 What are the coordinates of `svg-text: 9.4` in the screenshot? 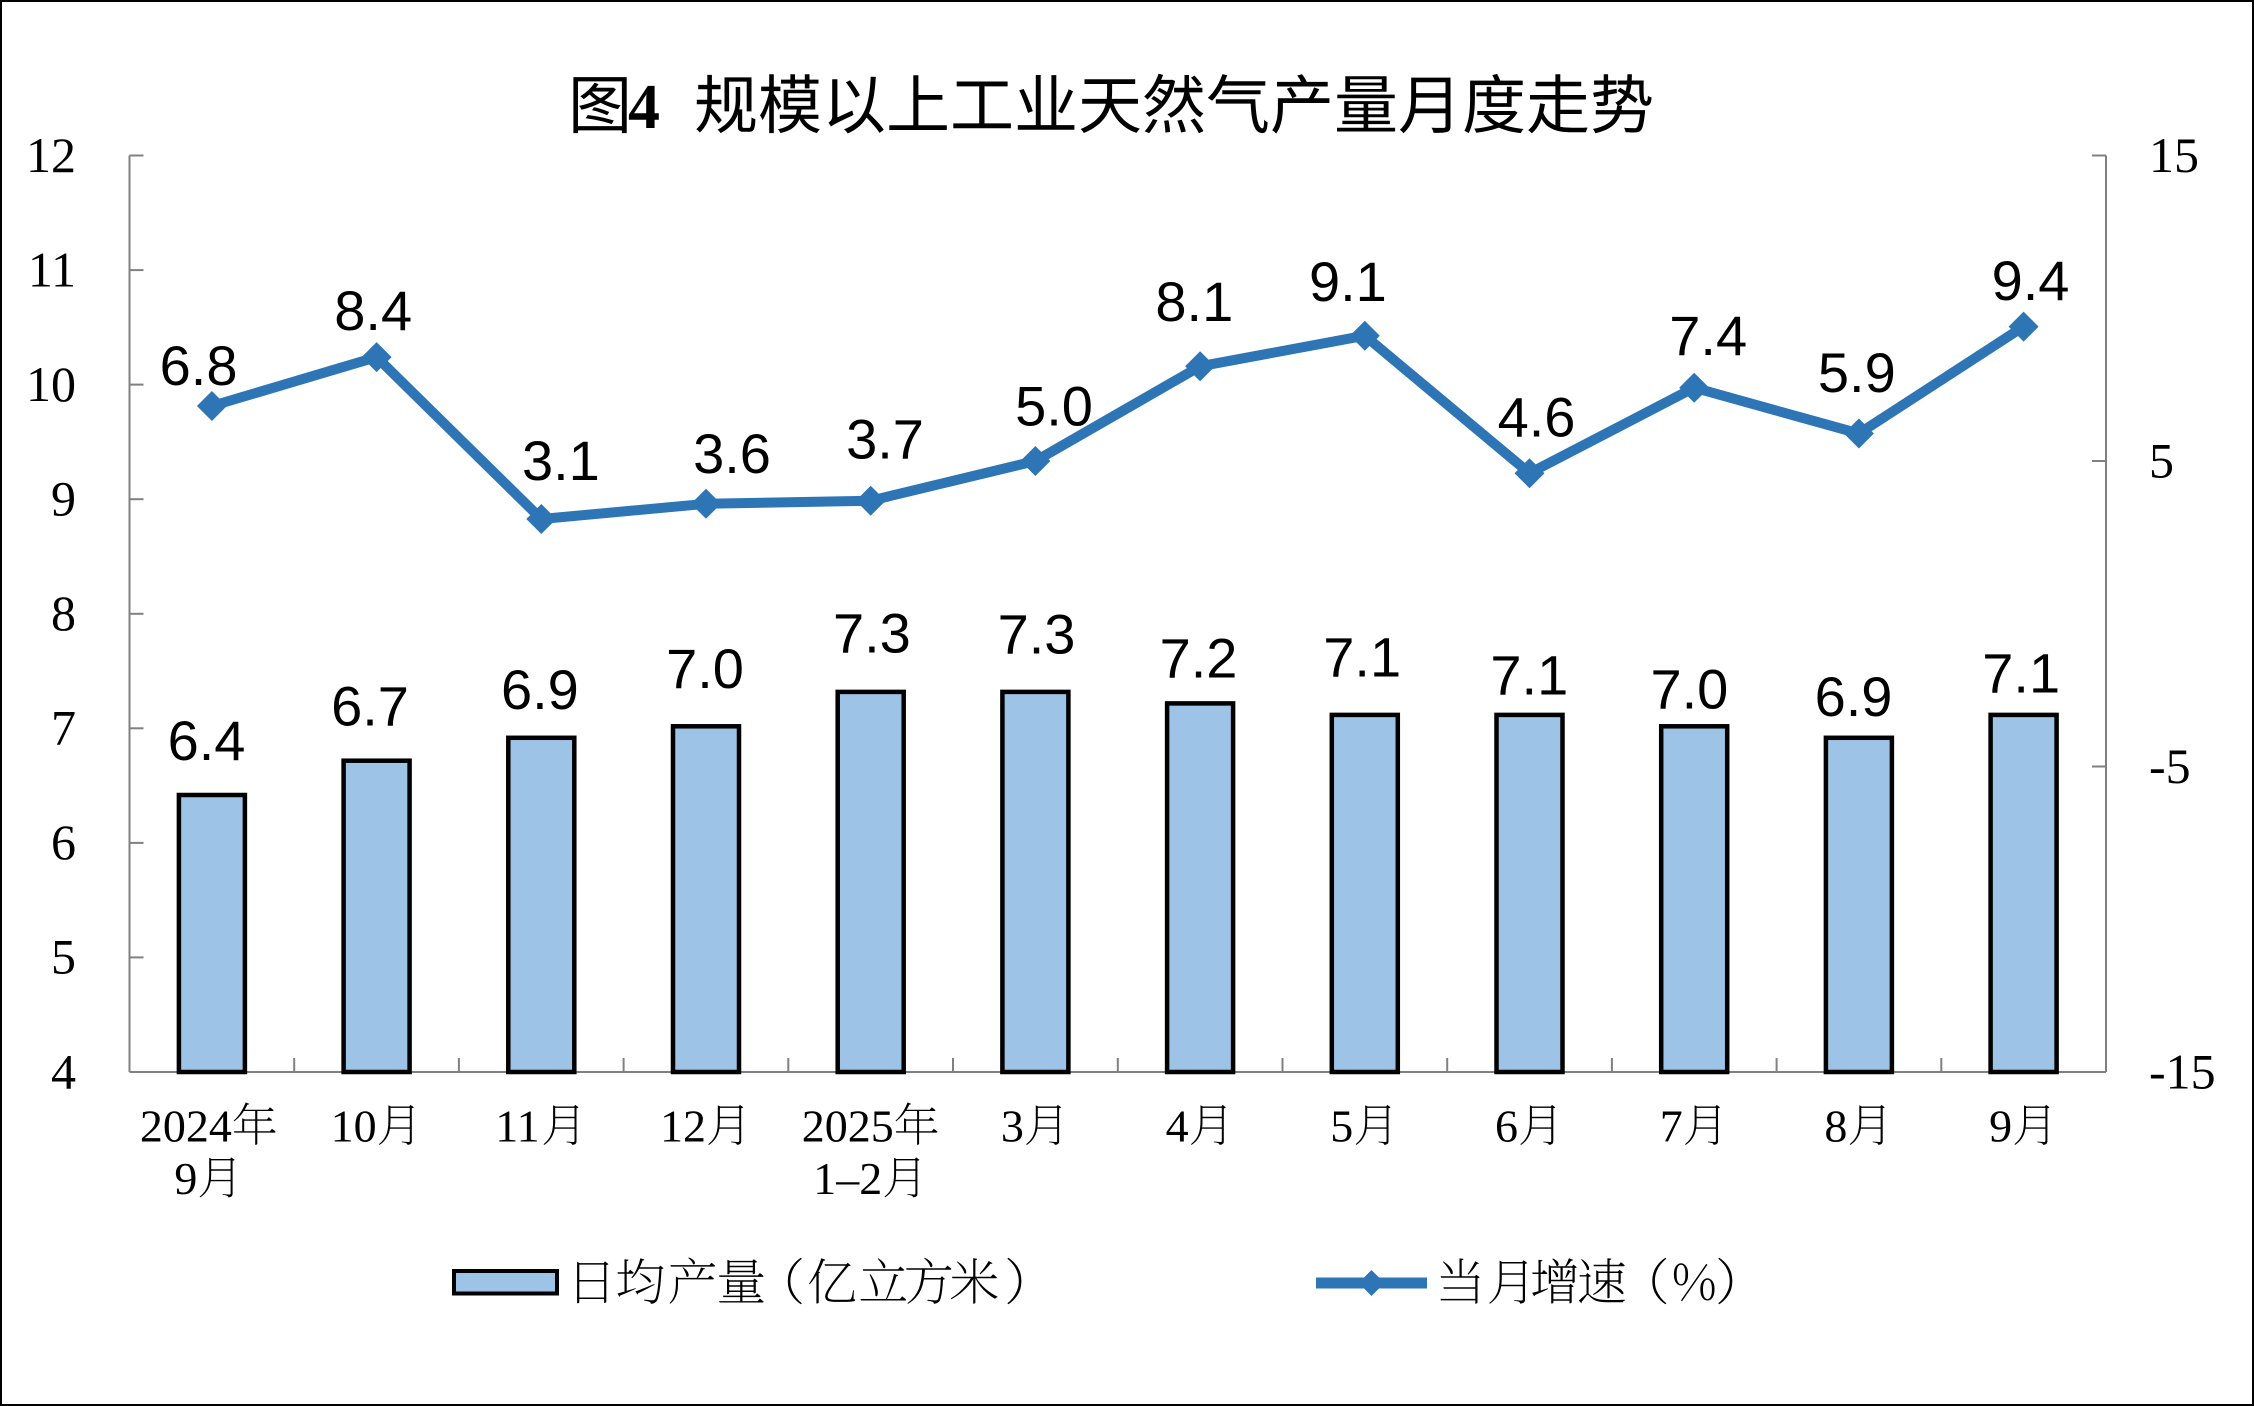 It's located at (2031, 280).